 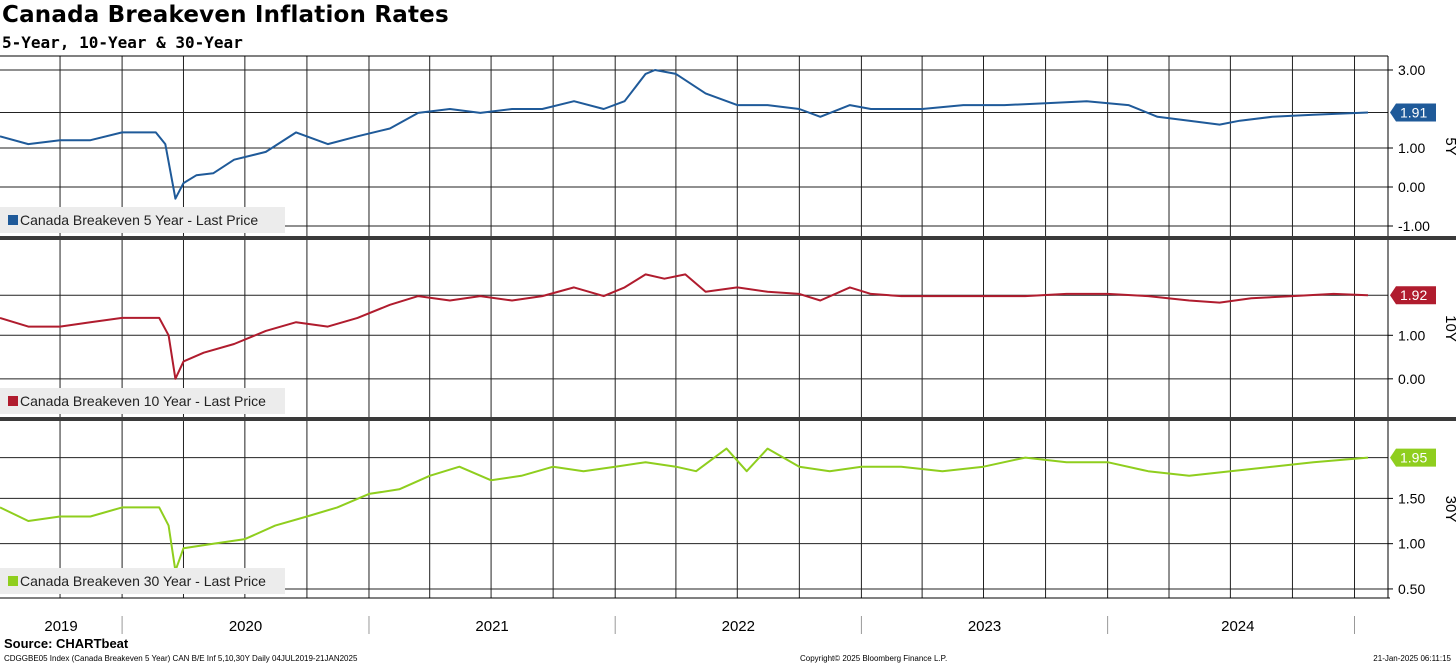 What do you see at coordinates (1449, 146) in the screenshot?
I see `axis-label-5y: 5Y` at bounding box center [1449, 146].